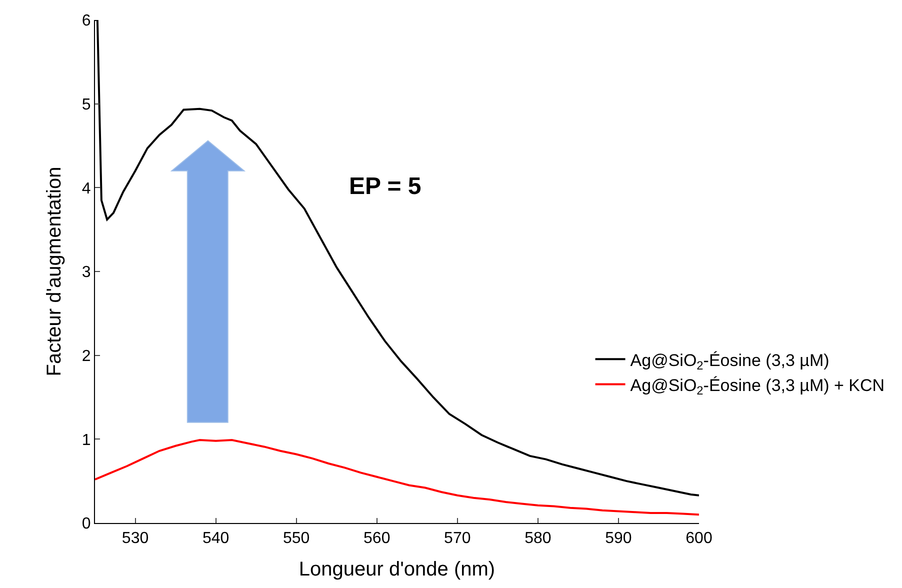  What do you see at coordinates (618, 539) in the screenshot?
I see `x-tick-label: 590` at bounding box center [618, 539].